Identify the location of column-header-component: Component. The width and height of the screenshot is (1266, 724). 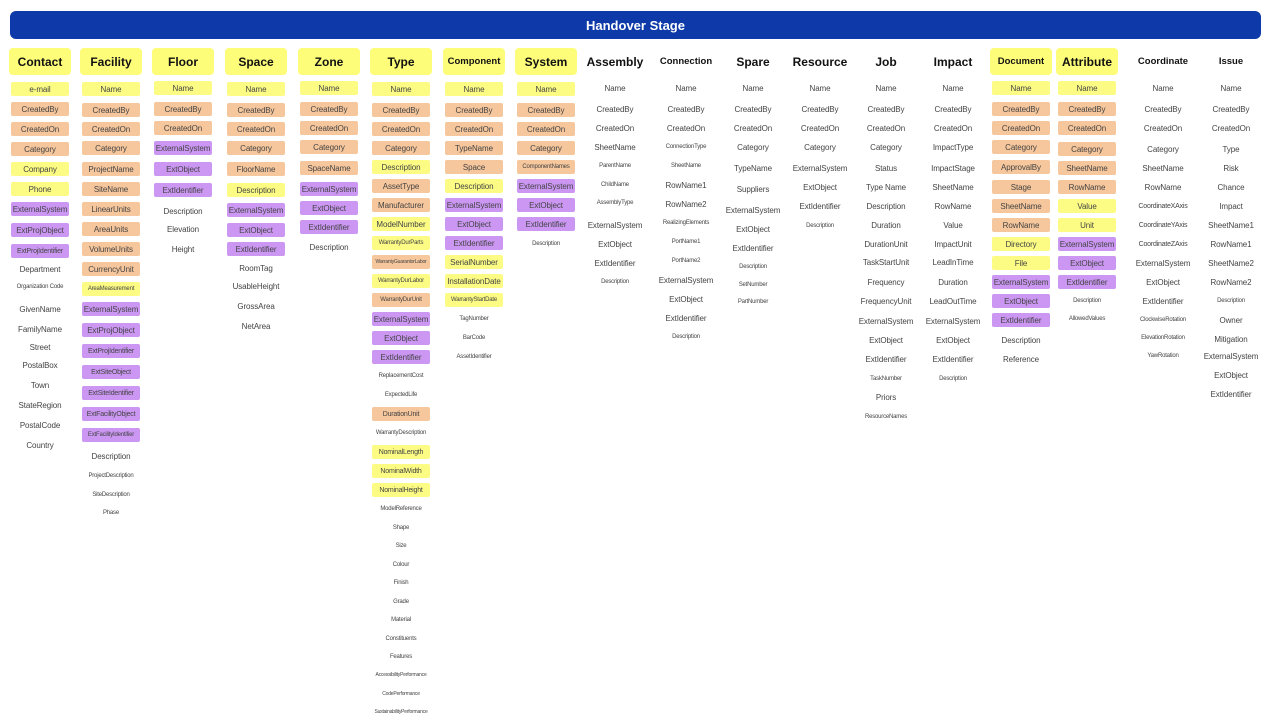
(474, 61).